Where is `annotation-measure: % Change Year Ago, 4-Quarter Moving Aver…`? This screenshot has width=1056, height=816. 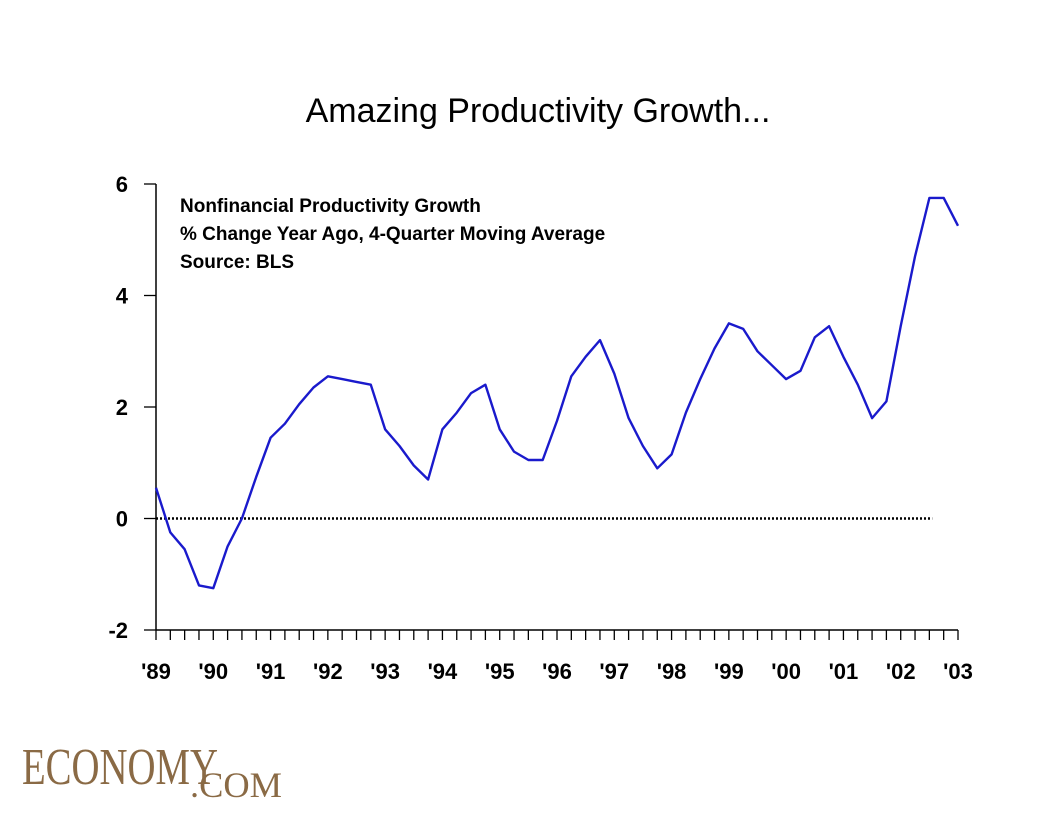
annotation-measure: % Change Year Ago, 4-Quarter Moving Aver… is located at coordinates (392, 234).